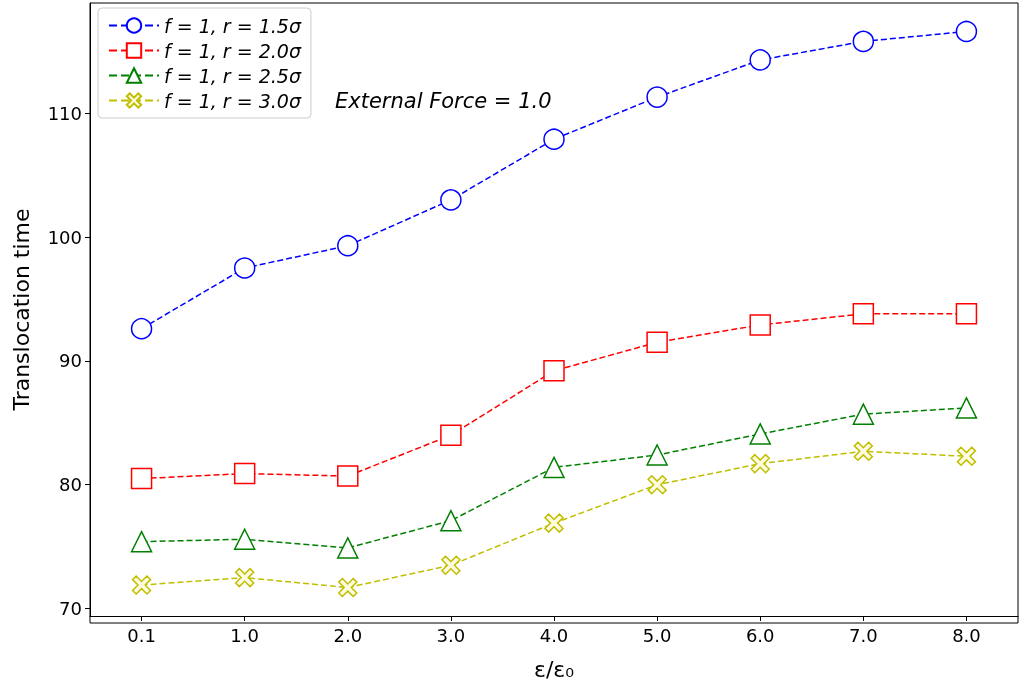 This screenshot has width=1021, height=685. I want to click on x-axis-title: ε/ε₀, so click(554, 669).